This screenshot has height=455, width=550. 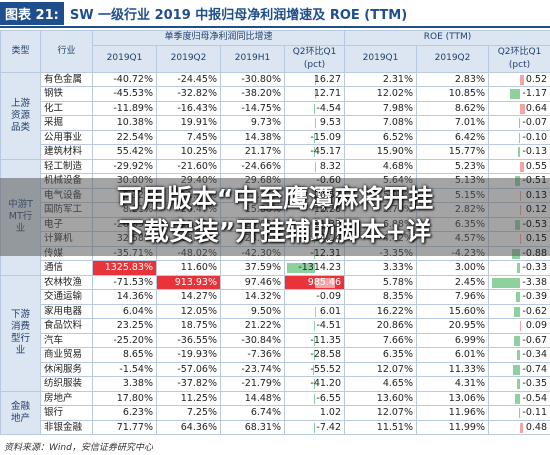 I want to click on pct-cell: -0.62, so click(x=519, y=311).